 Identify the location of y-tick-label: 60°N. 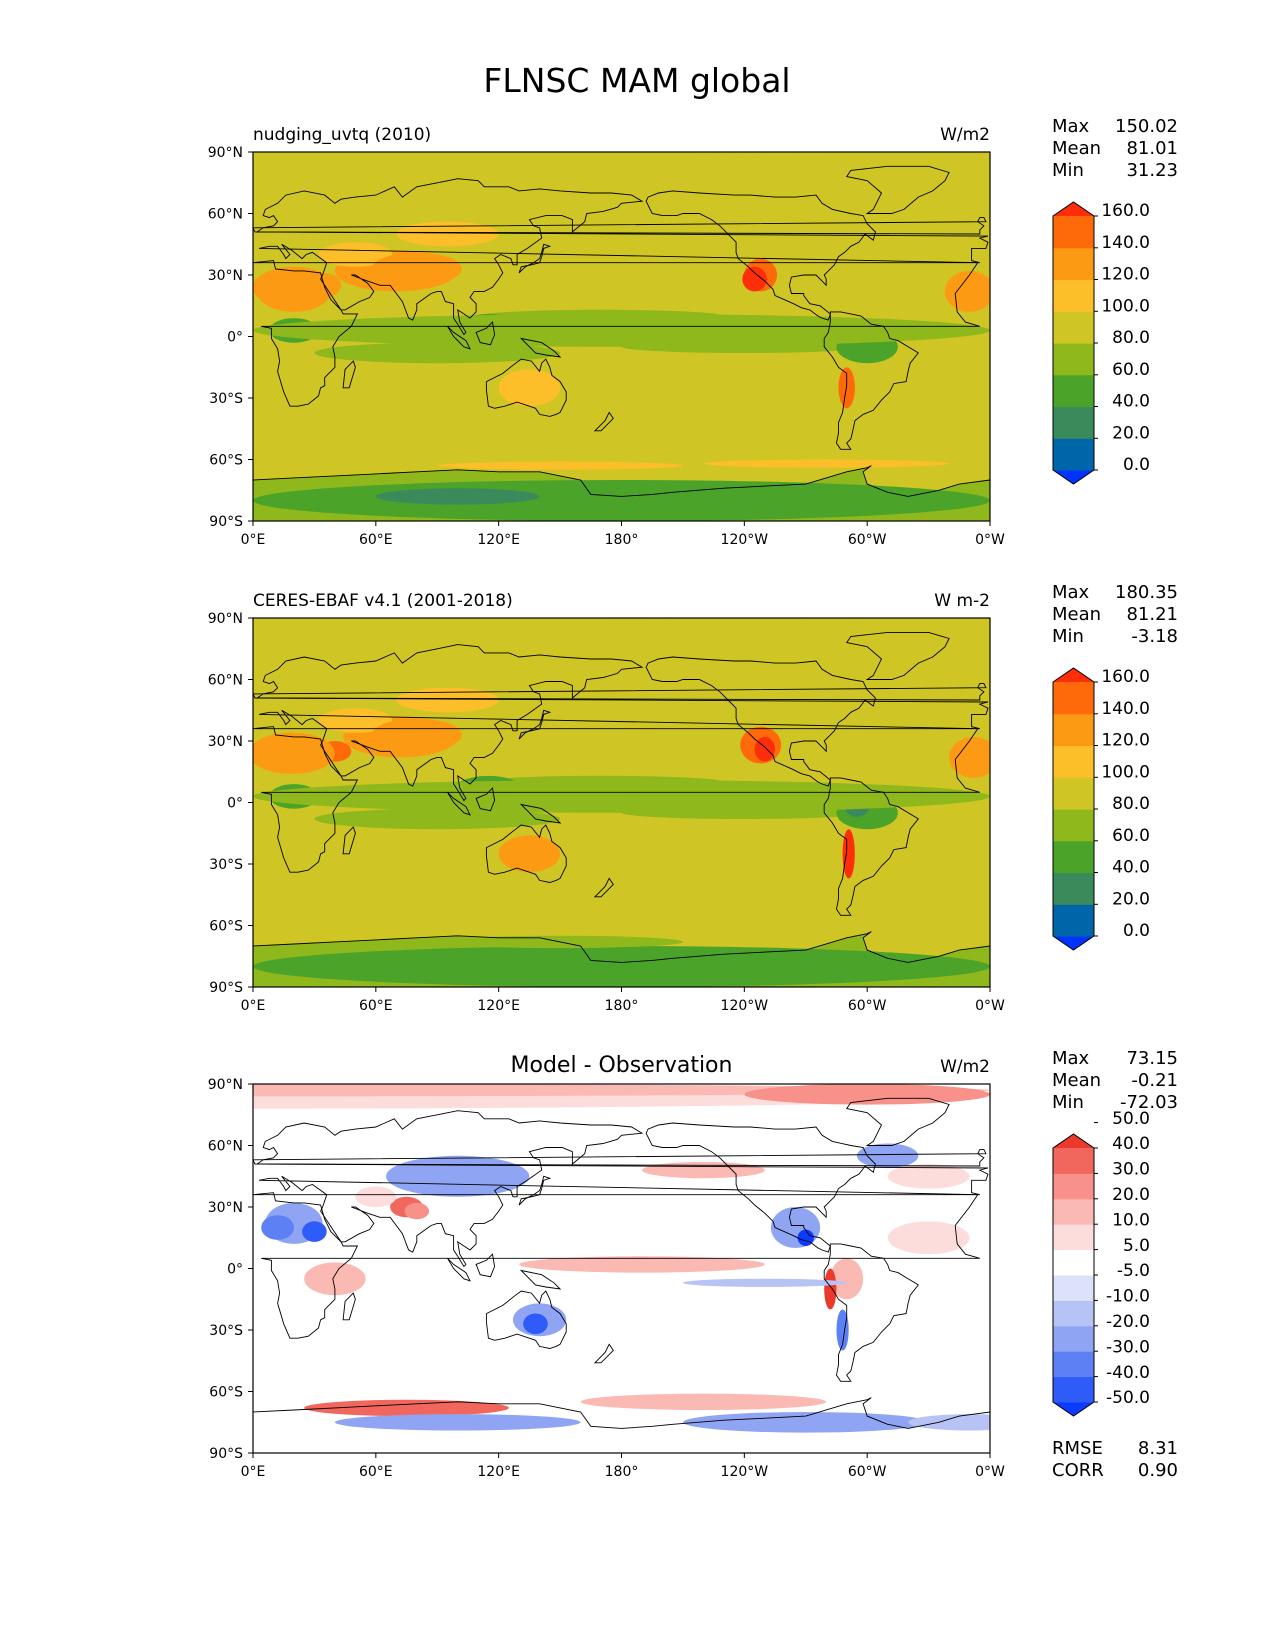
(225, 681).